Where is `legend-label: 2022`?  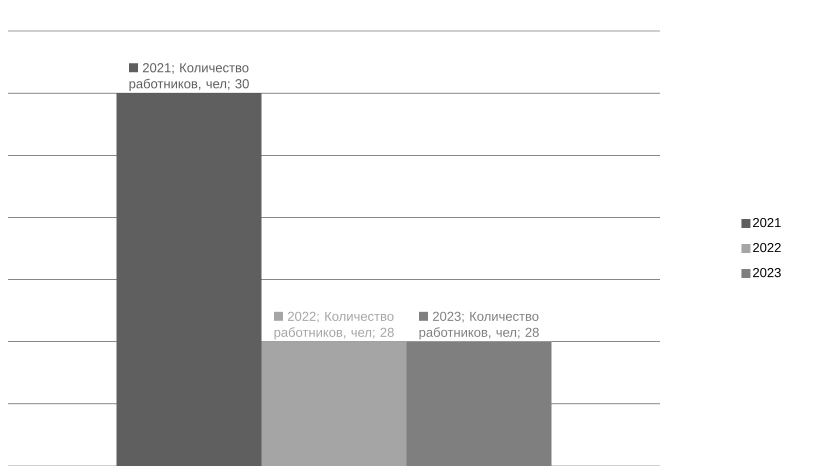
legend-label: 2022 is located at coordinates (767, 247).